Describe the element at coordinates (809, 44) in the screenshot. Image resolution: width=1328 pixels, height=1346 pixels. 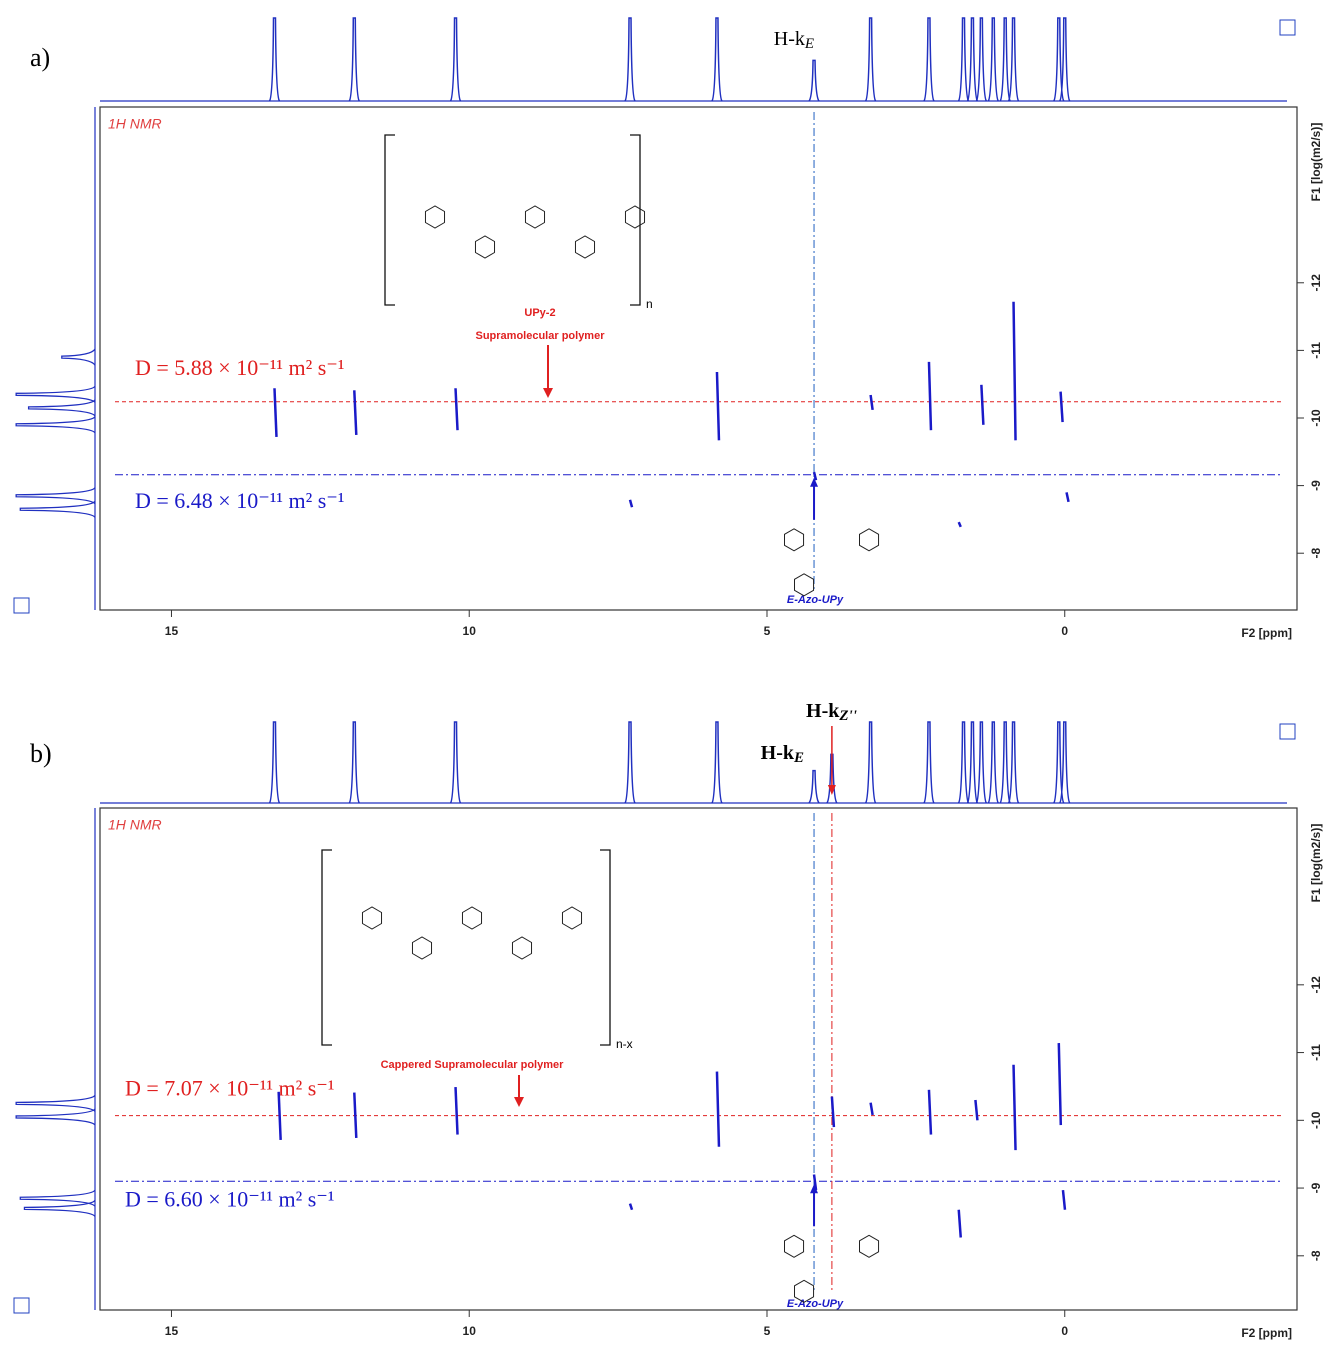
I see `marker-label-sub: E` at that location.